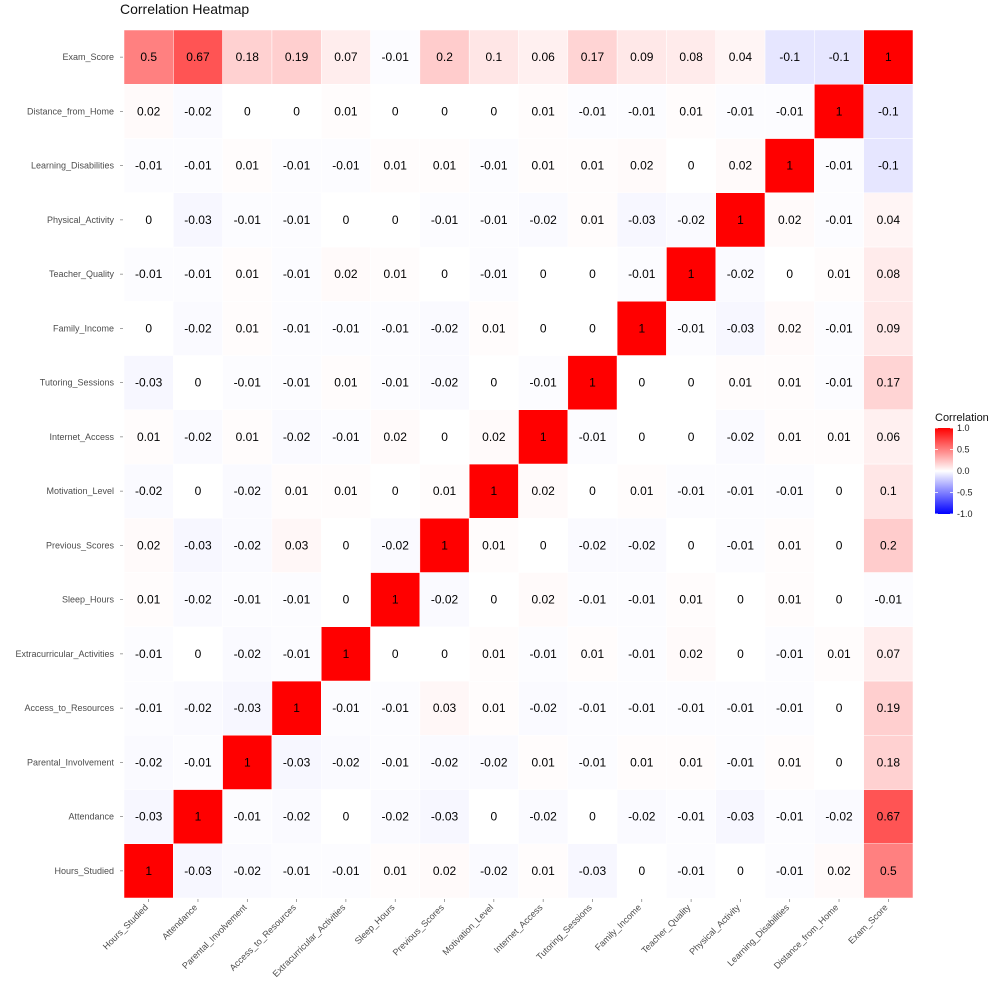  I want to click on cell-value-label: -0.1, so click(888, 166).